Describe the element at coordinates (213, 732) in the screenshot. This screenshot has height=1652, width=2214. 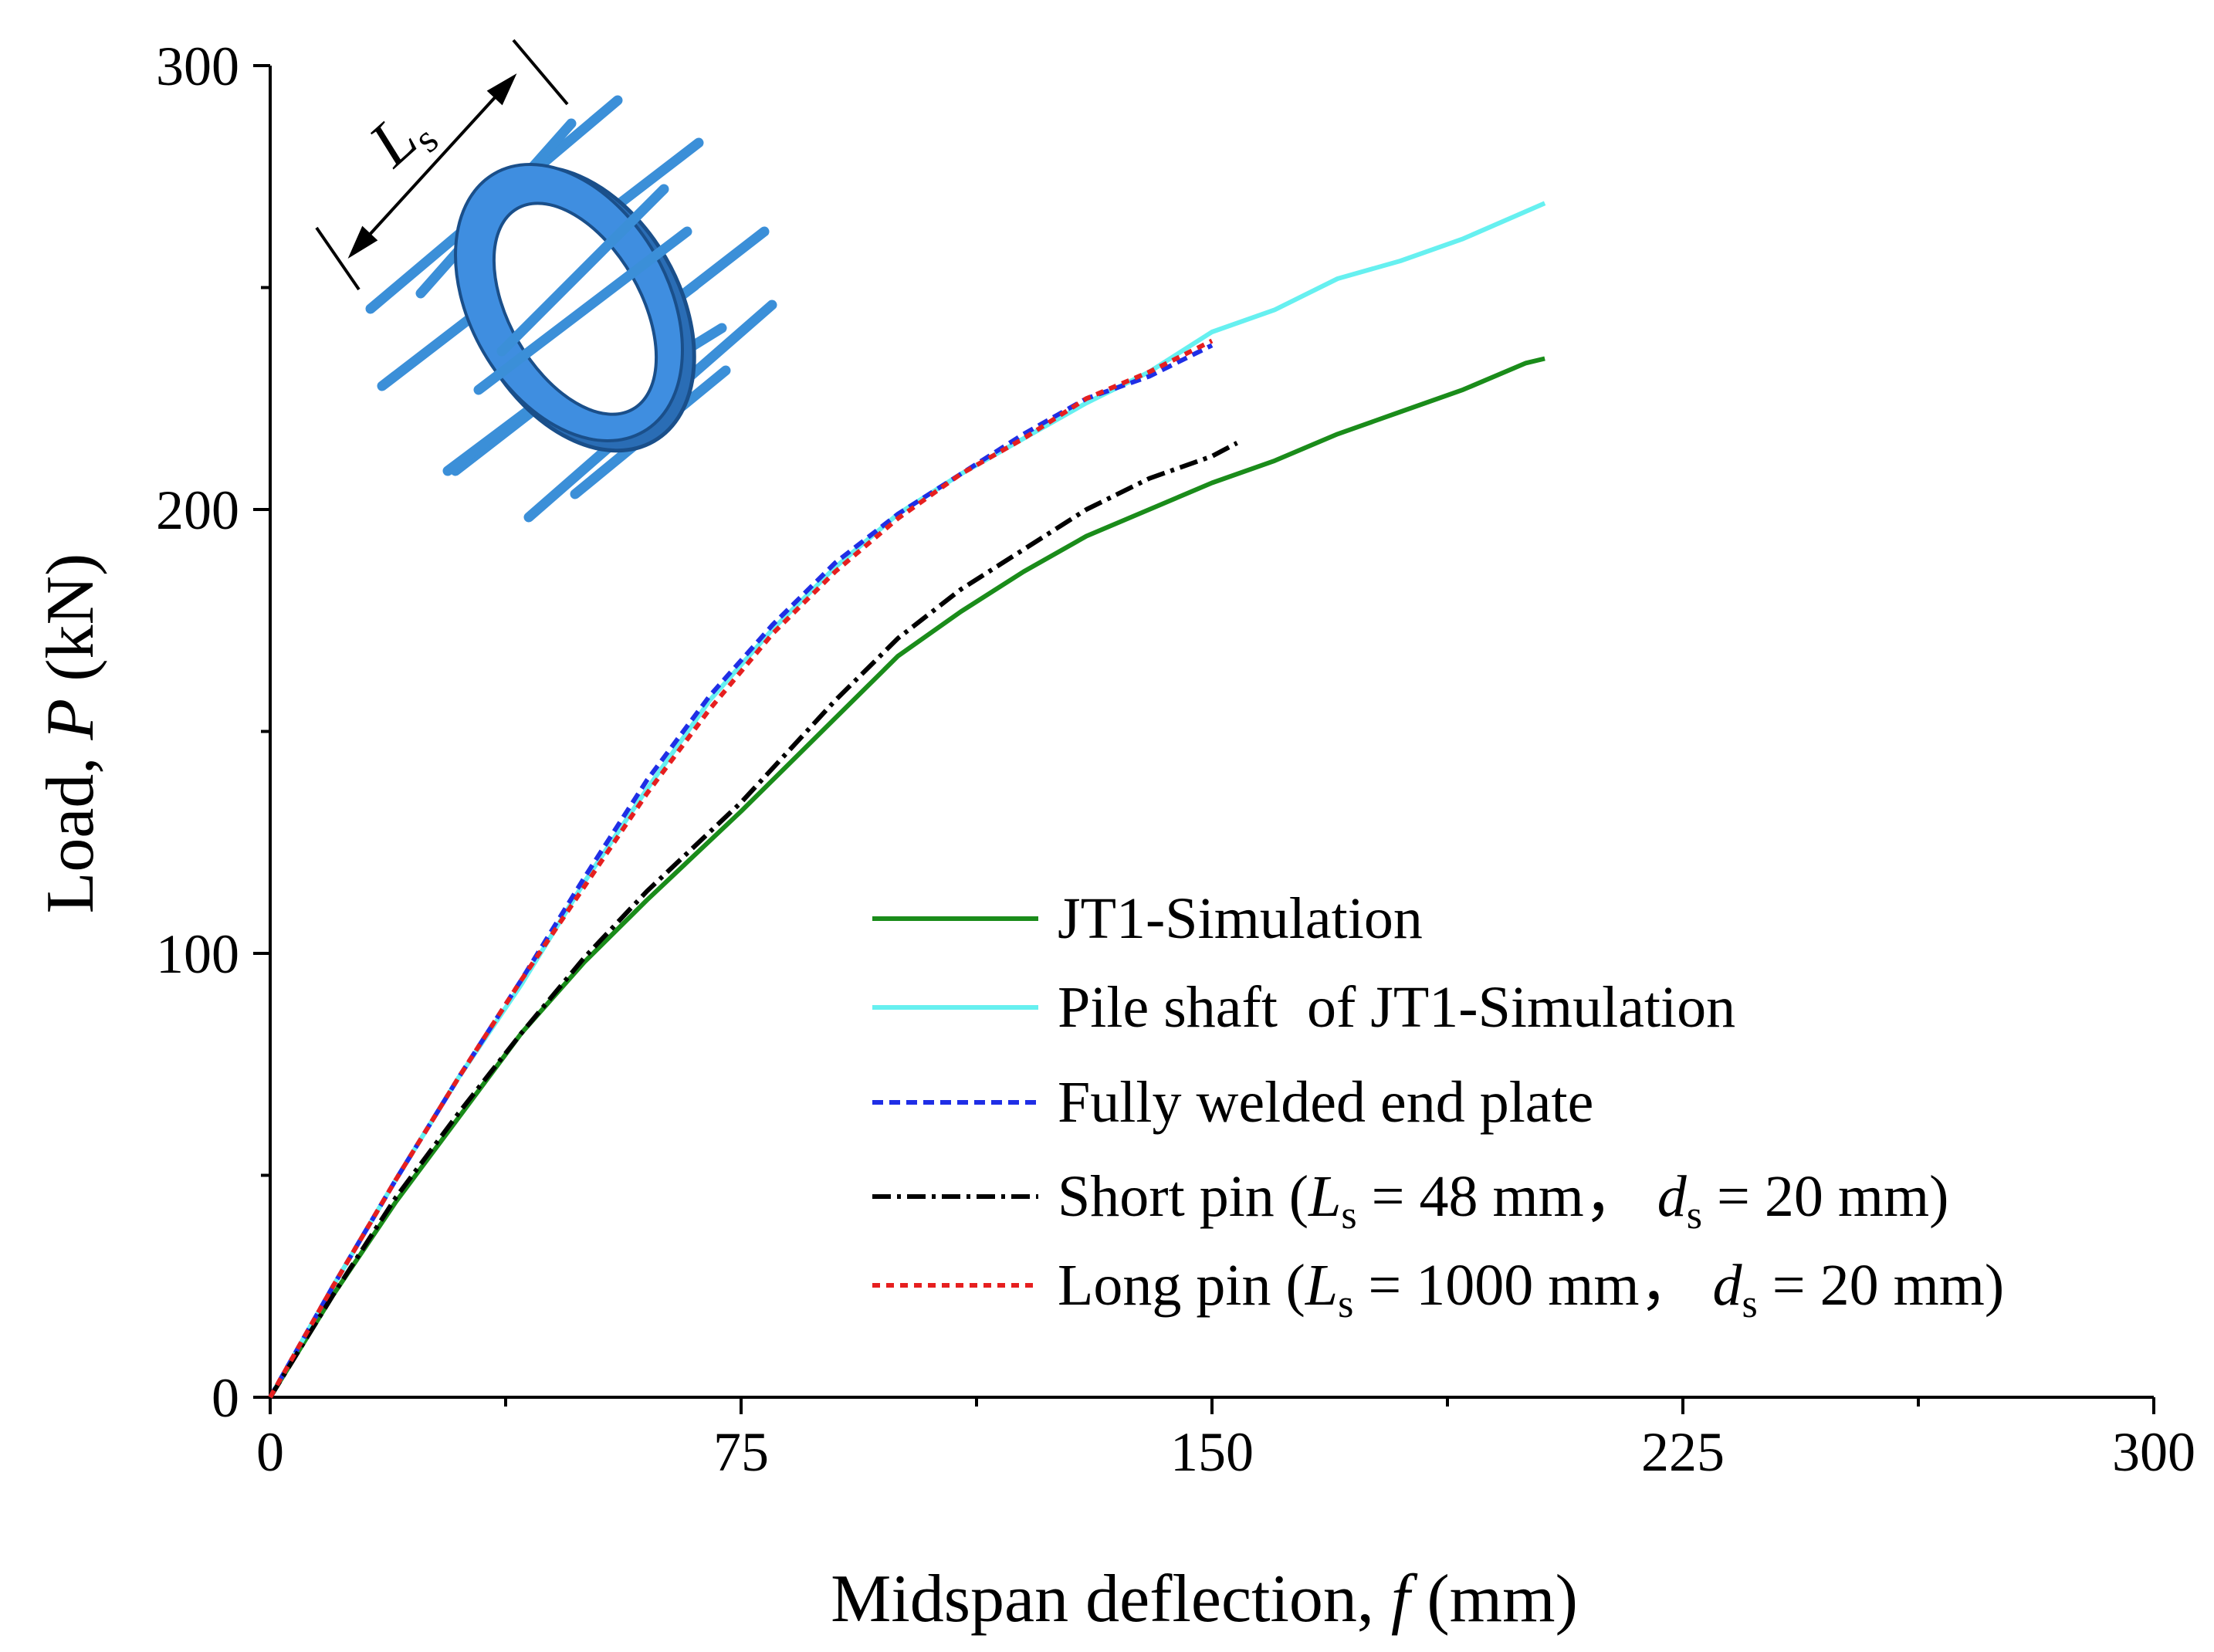
I see `y-ticks: 0 100 200 300` at that location.